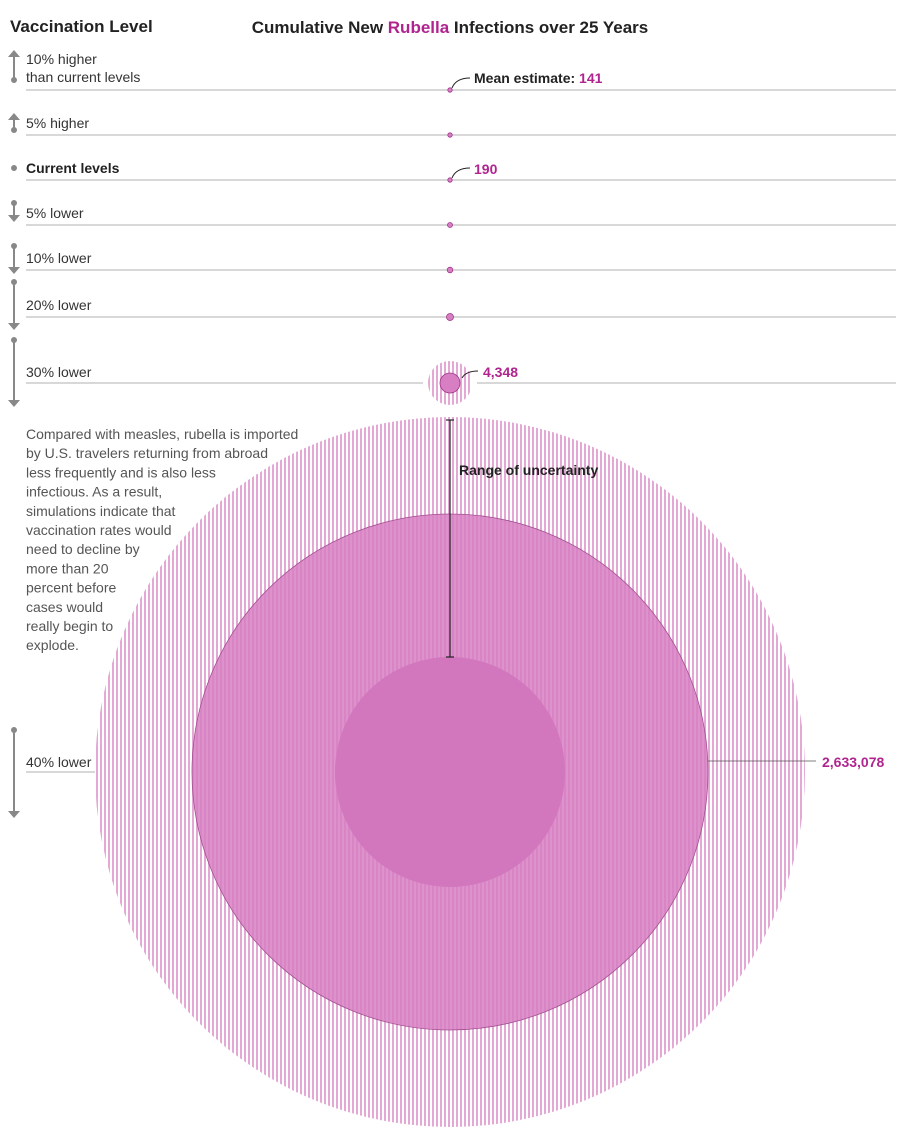  What do you see at coordinates (450, 270) in the screenshot?
I see `mean-dot-m10` at bounding box center [450, 270].